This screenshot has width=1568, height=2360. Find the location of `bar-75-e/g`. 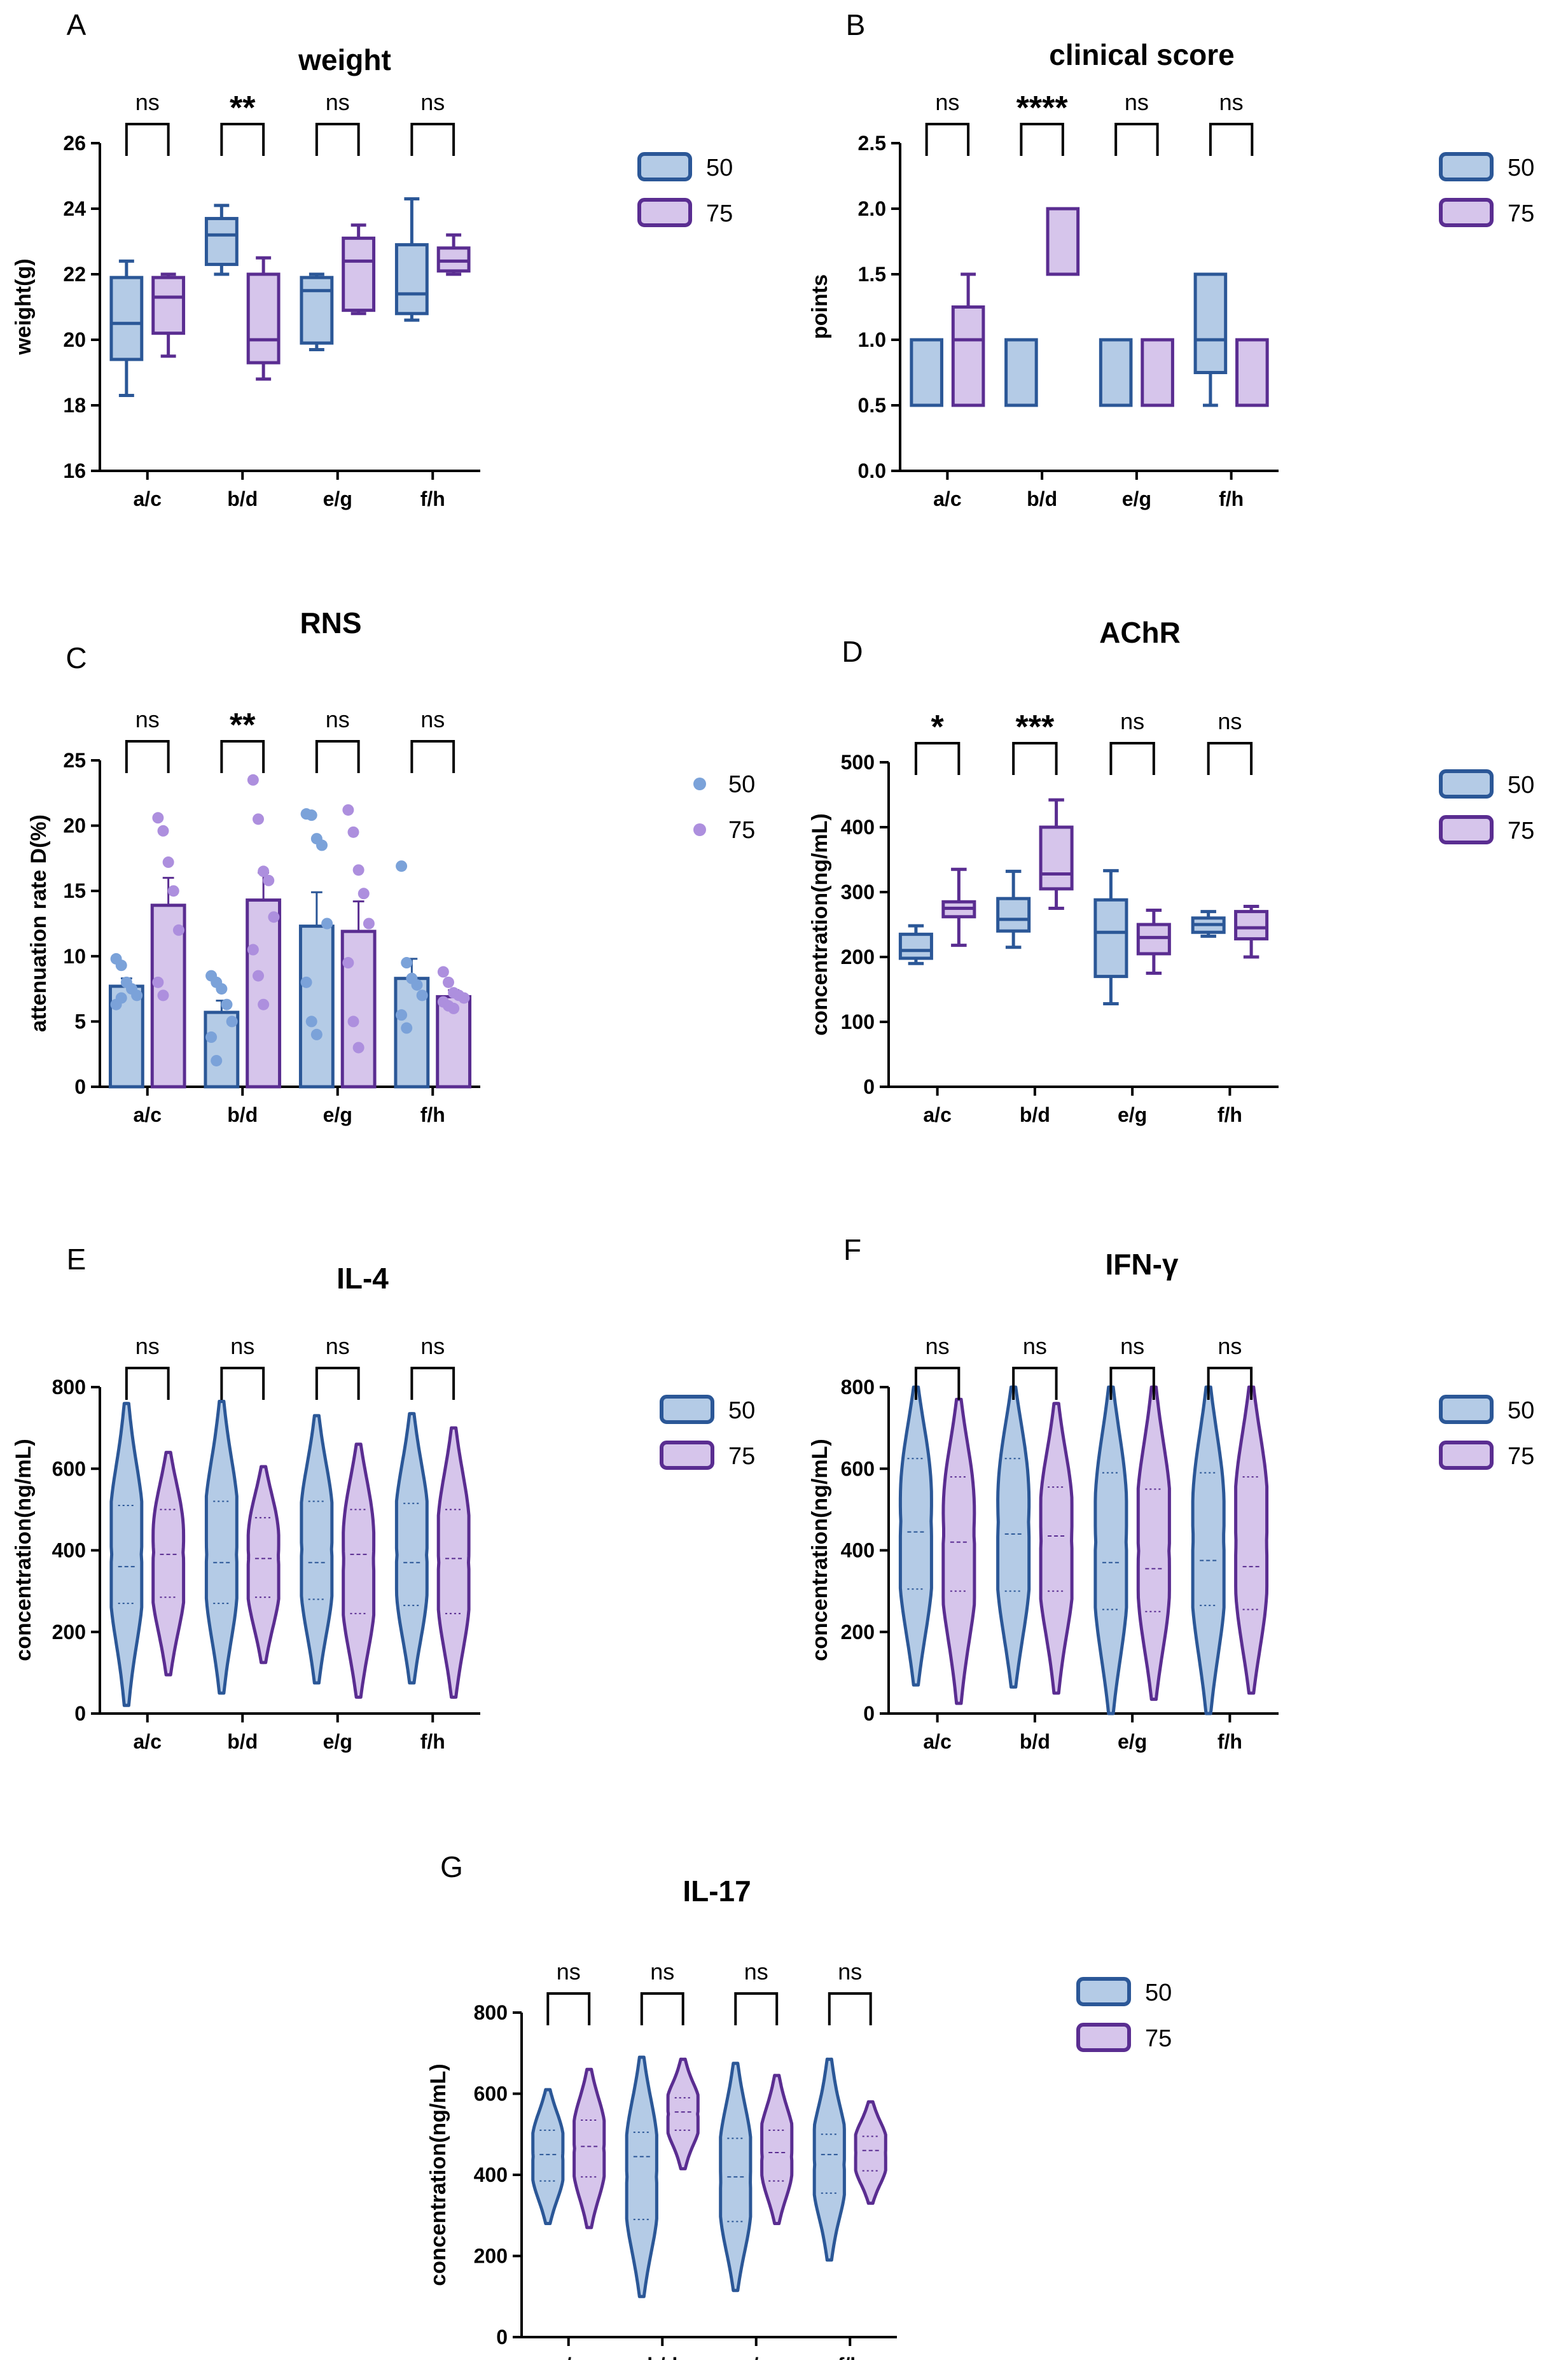

bar-75-e/g is located at coordinates (358, 1009).